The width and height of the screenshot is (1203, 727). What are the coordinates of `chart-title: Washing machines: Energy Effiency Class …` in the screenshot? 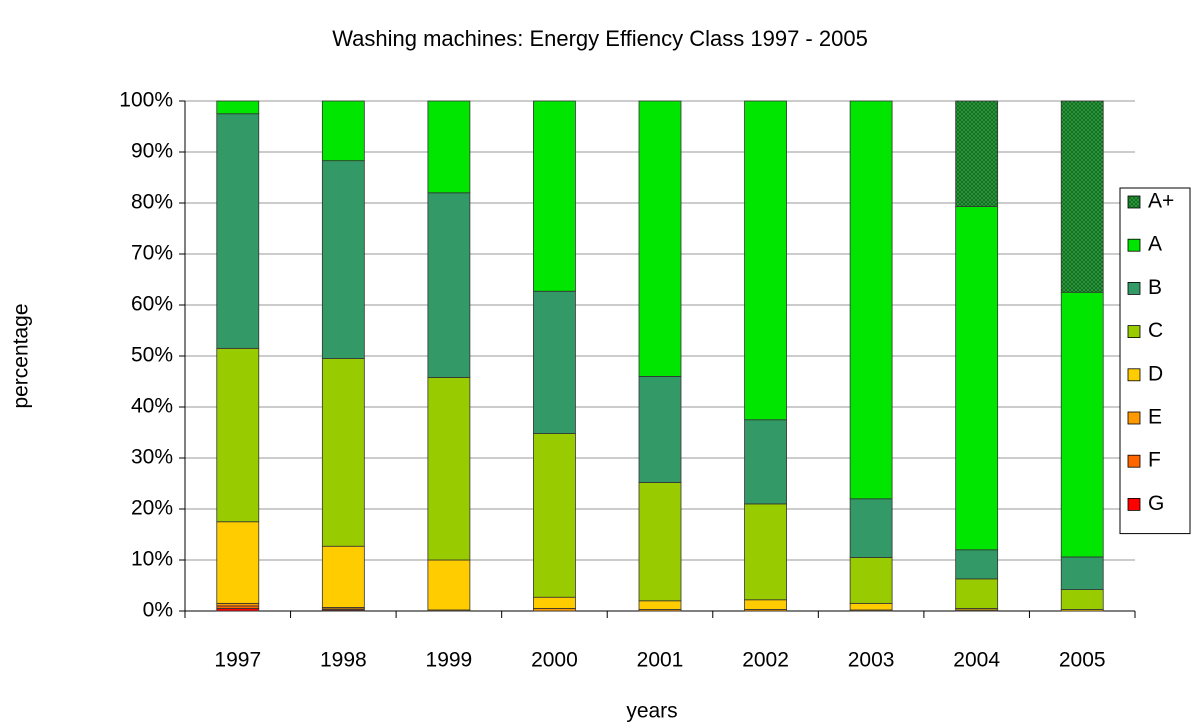 It's located at (600, 38).